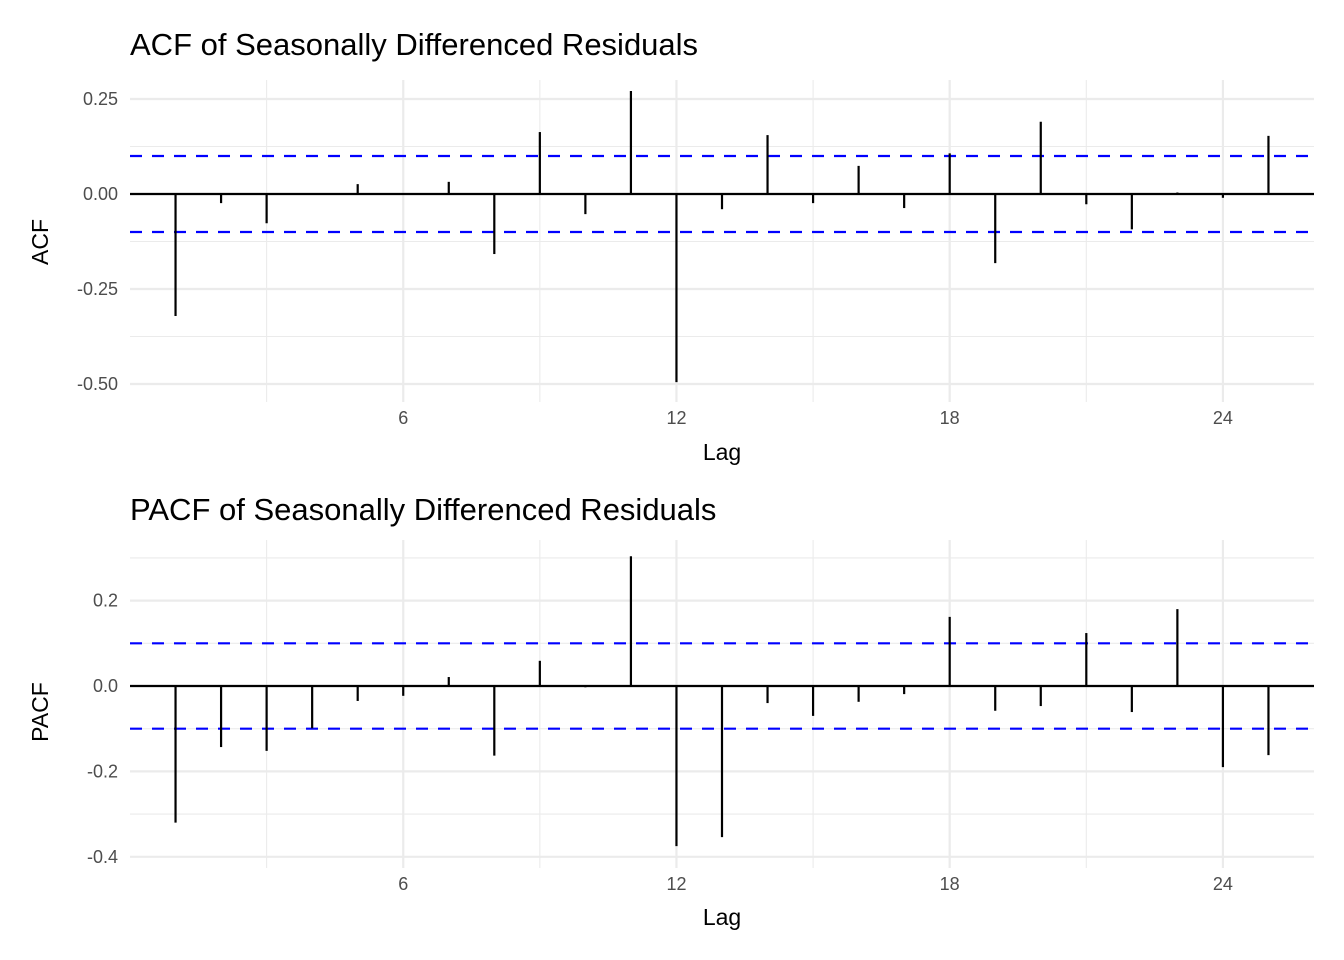 This screenshot has width=1344, height=960. What do you see at coordinates (102, 771) in the screenshot?
I see `pacf-y-tick-label: -0.2` at bounding box center [102, 771].